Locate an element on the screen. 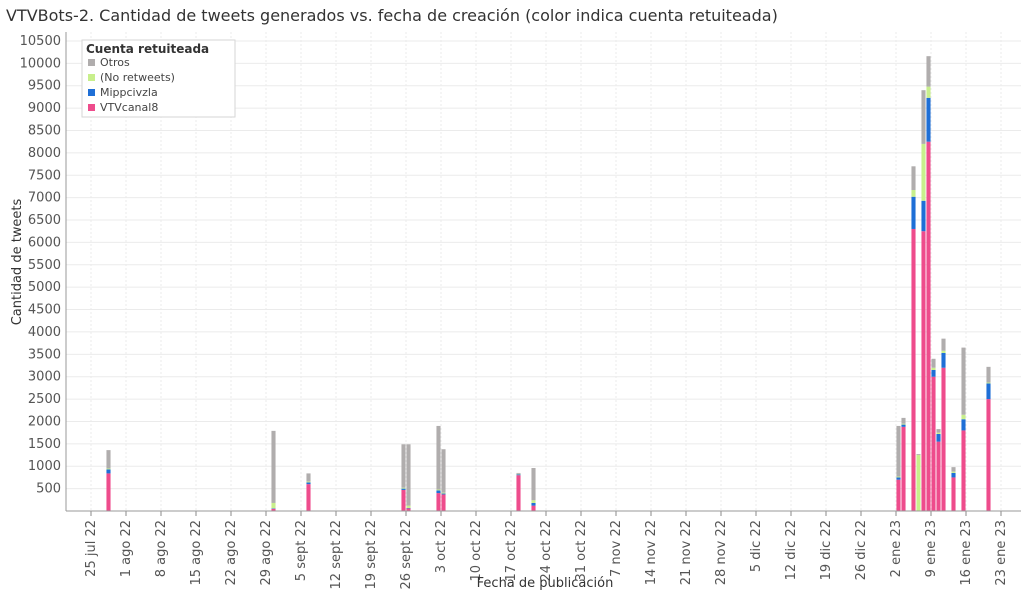  y-tick-label: 2000 is located at coordinates (44, 421).